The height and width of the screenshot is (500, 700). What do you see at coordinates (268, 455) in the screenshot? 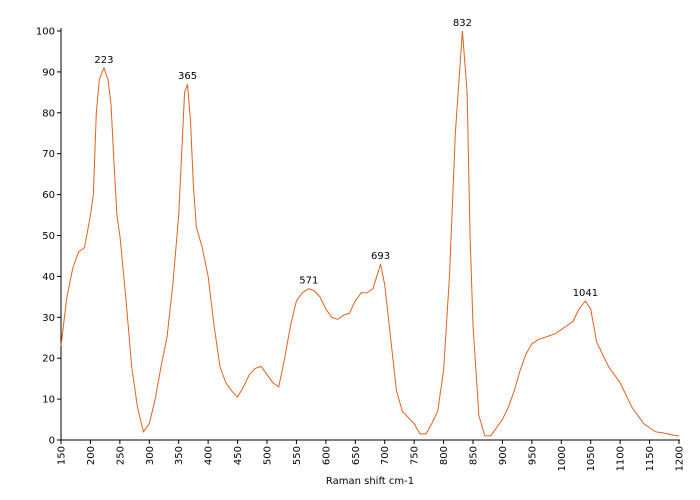
I see `x-tick-label: 500` at bounding box center [268, 455].